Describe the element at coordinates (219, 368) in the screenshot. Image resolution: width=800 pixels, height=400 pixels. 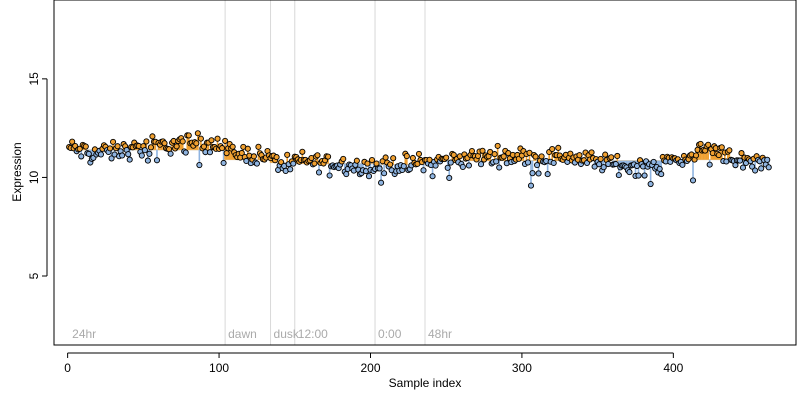
I see `x-tick-label: 100` at that location.